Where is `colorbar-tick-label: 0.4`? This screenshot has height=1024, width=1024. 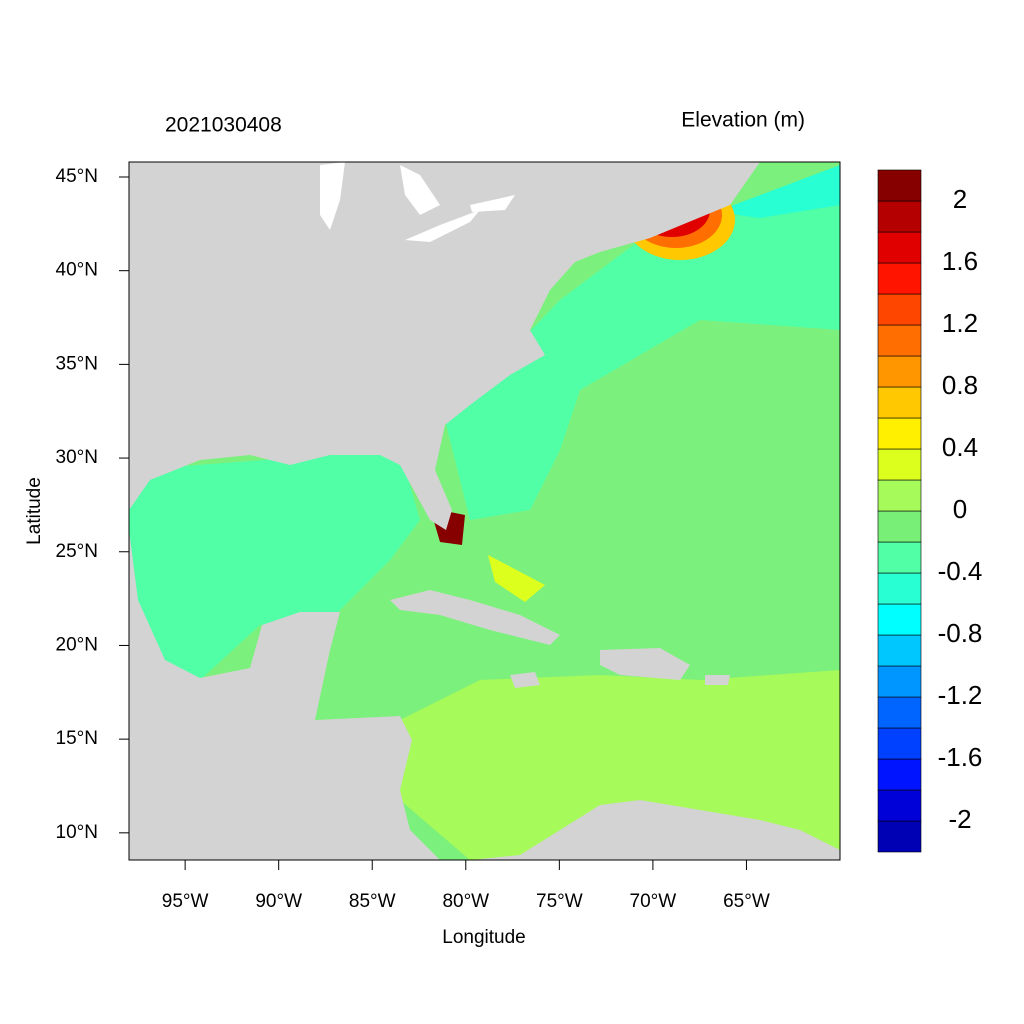 colorbar-tick-label: 0.4 is located at coordinates (960, 447).